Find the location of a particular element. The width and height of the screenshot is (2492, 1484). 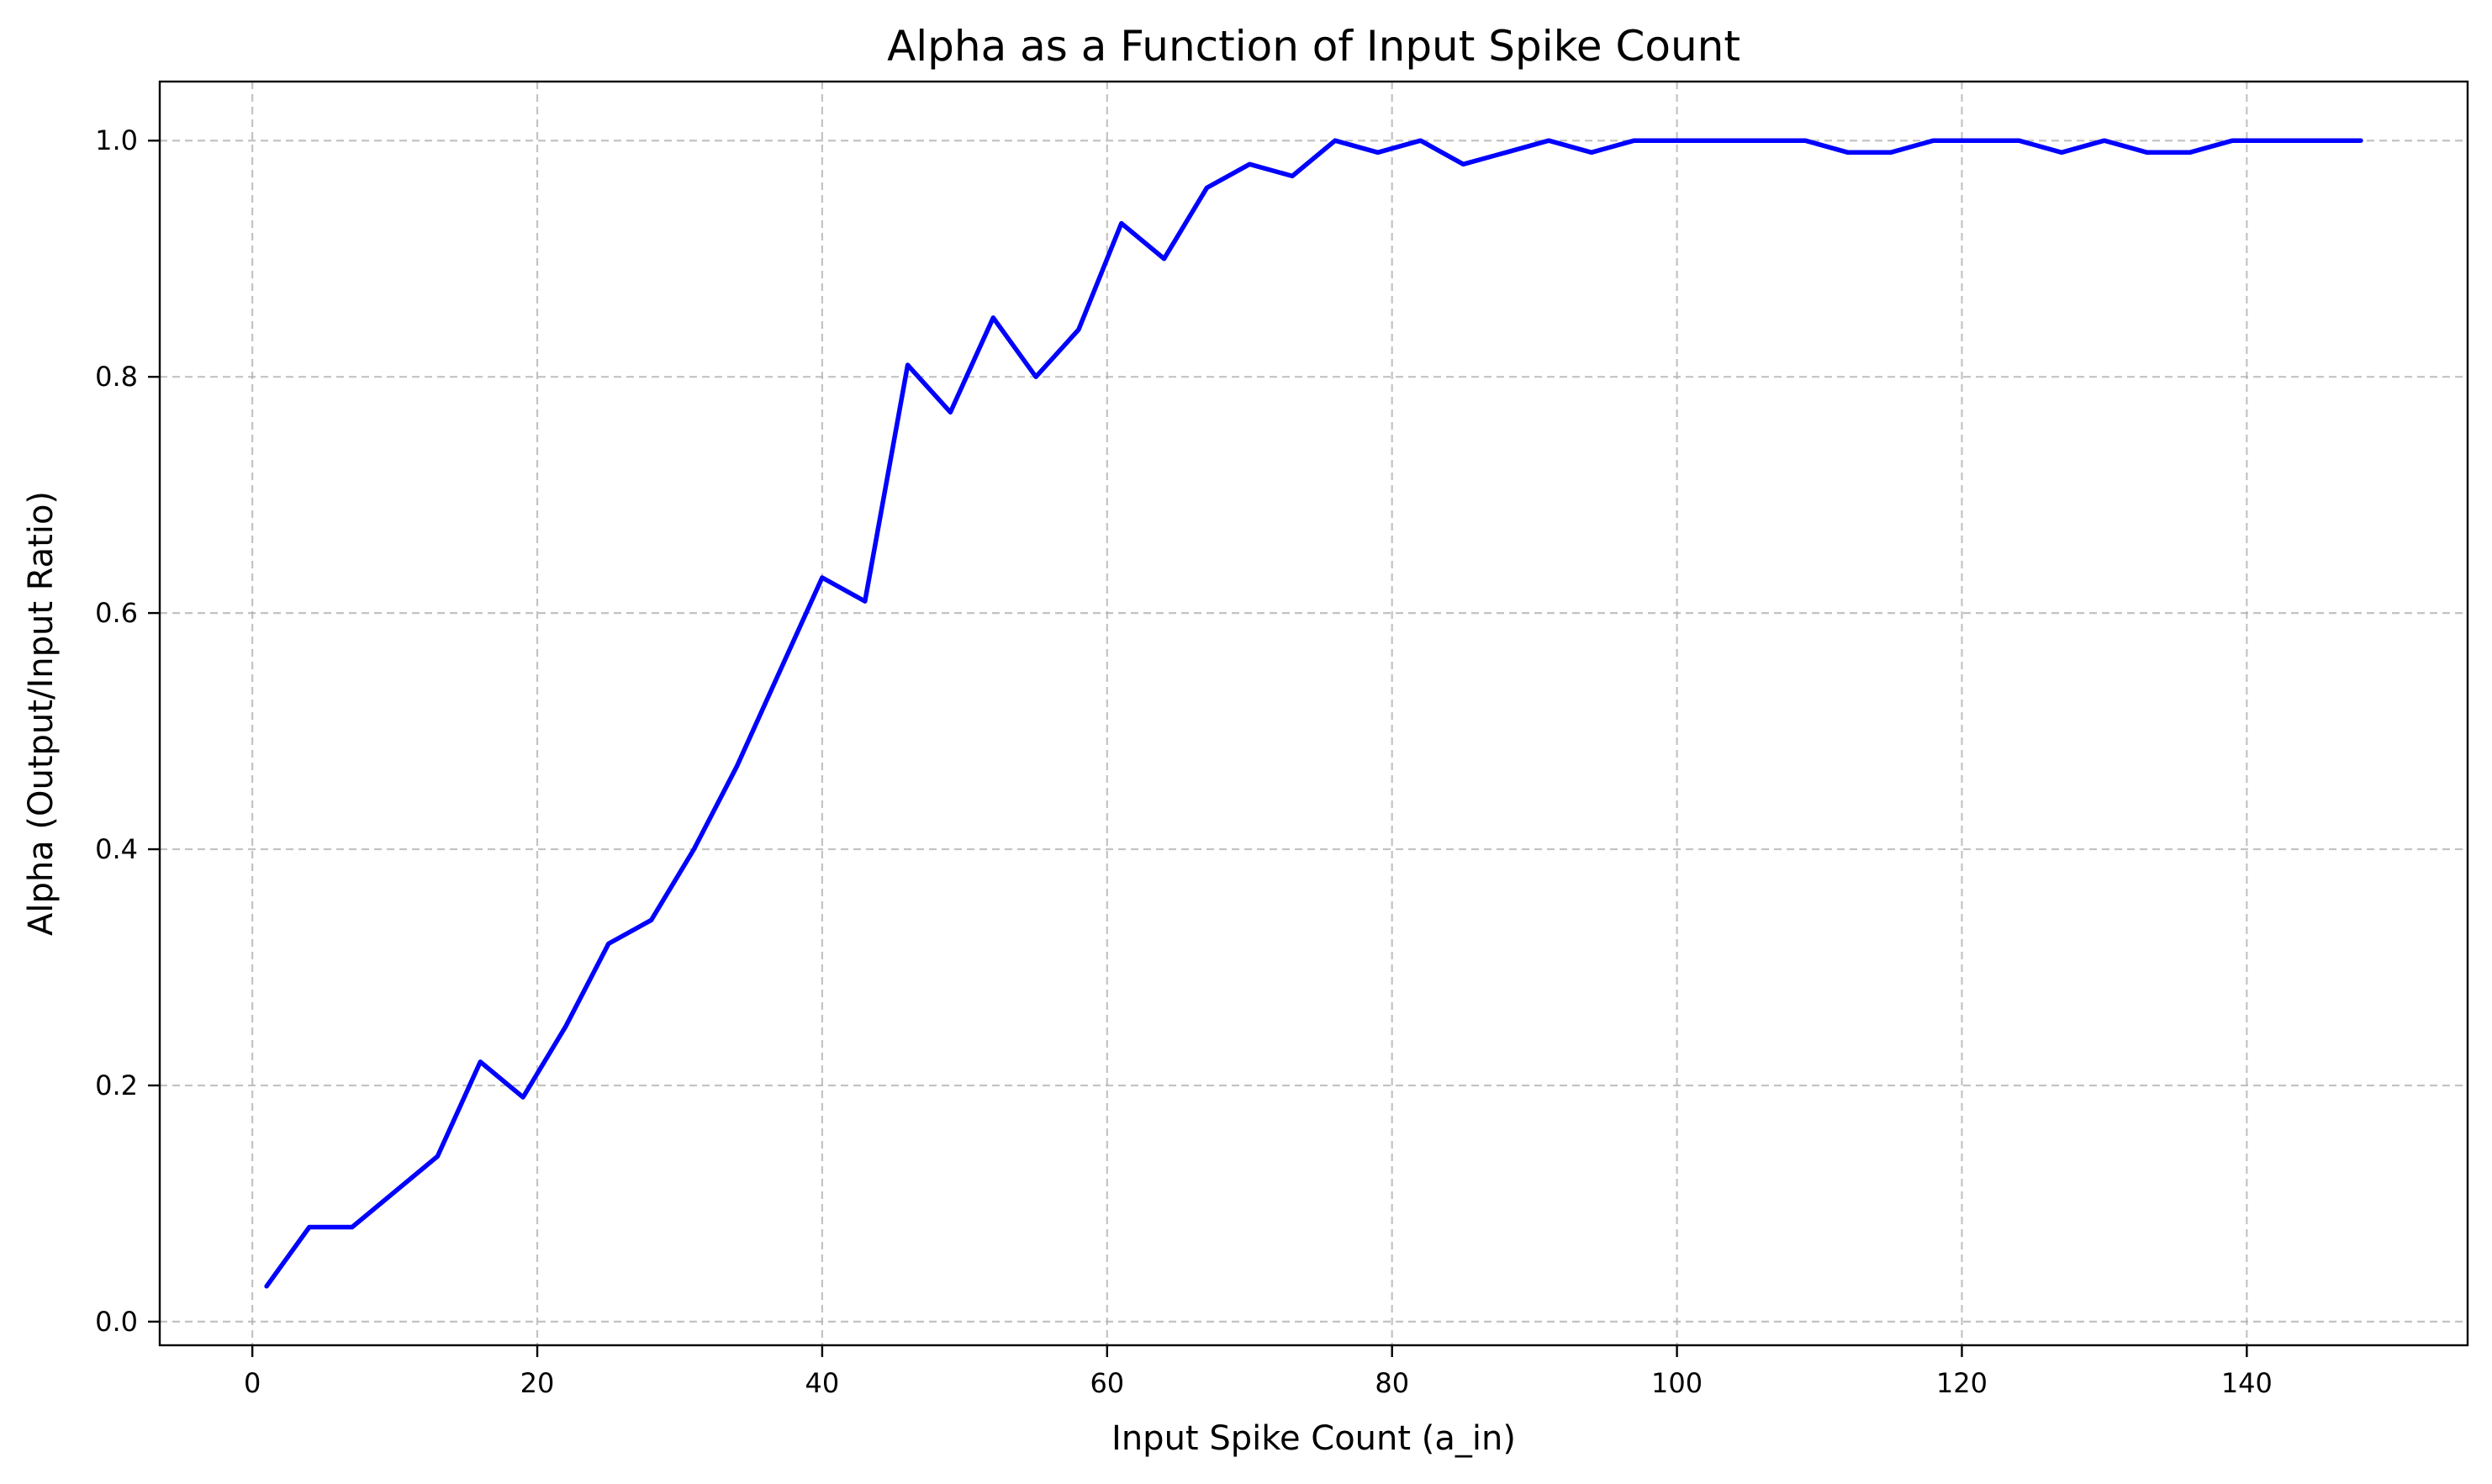

y-tick-label: 1.0 is located at coordinates (116, 140).